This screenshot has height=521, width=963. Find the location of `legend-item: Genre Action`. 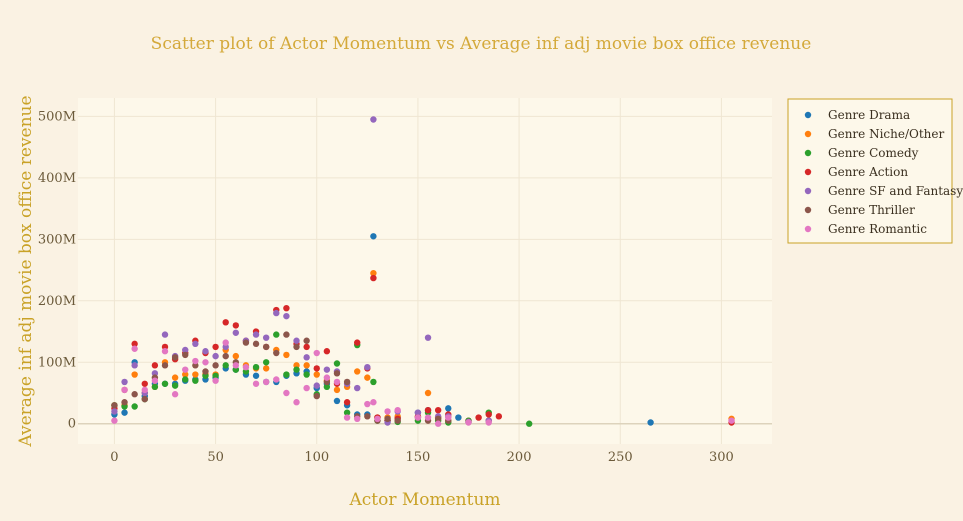

legend-item: Genre Action is located at coordinates (856, 172).